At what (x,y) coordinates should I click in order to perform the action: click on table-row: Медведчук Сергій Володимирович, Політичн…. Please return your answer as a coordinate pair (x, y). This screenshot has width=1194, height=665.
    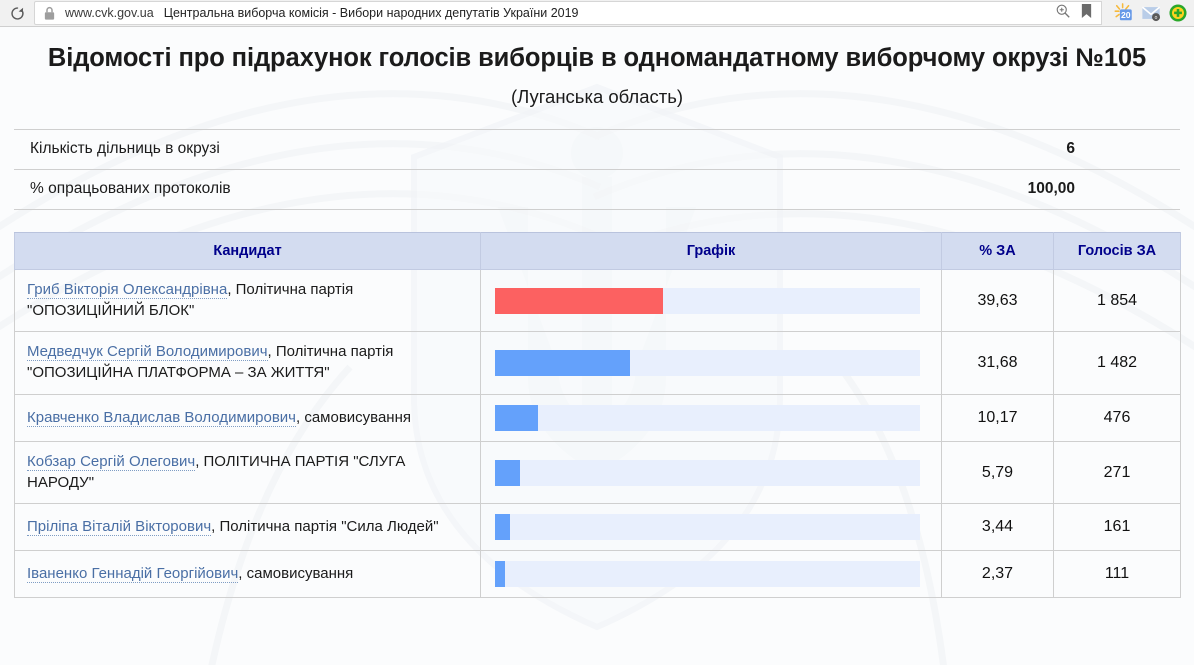
    Looking at the image, I should click on (597, 363).